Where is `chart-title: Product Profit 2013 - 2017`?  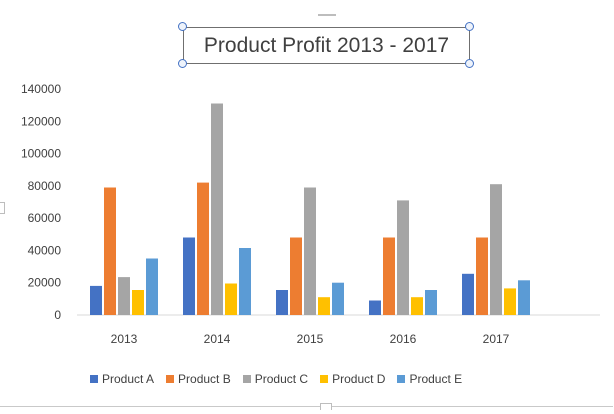 chart-title: Product Profit 2013 - 2017 is located at coordinates (326, 45).